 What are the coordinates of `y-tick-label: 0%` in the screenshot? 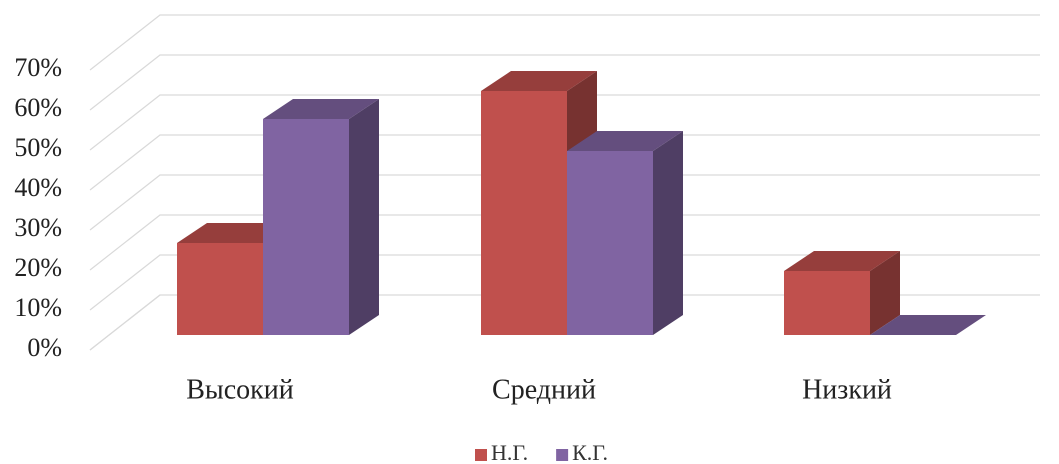 It's located at (44, 347).